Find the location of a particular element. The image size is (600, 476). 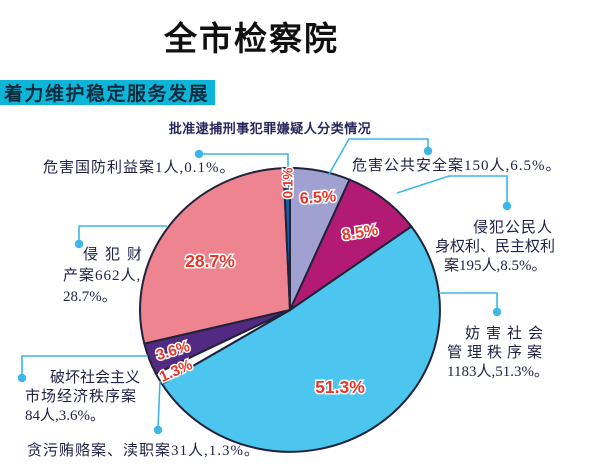

leader-line-property is located at coordinates (122, 233).